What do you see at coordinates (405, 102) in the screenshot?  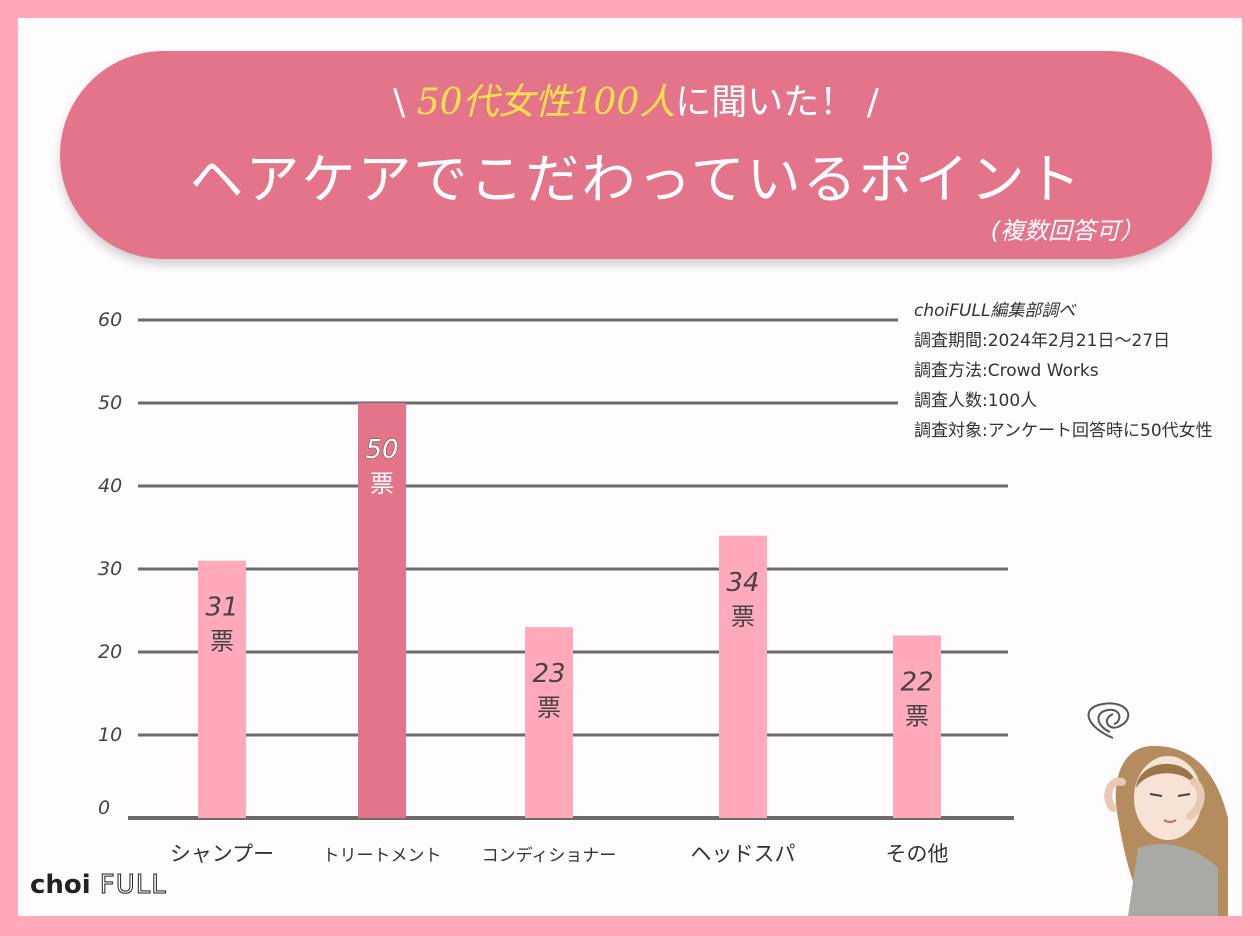 I see `banner-slash-left: \` at bounding box center [405, 102].